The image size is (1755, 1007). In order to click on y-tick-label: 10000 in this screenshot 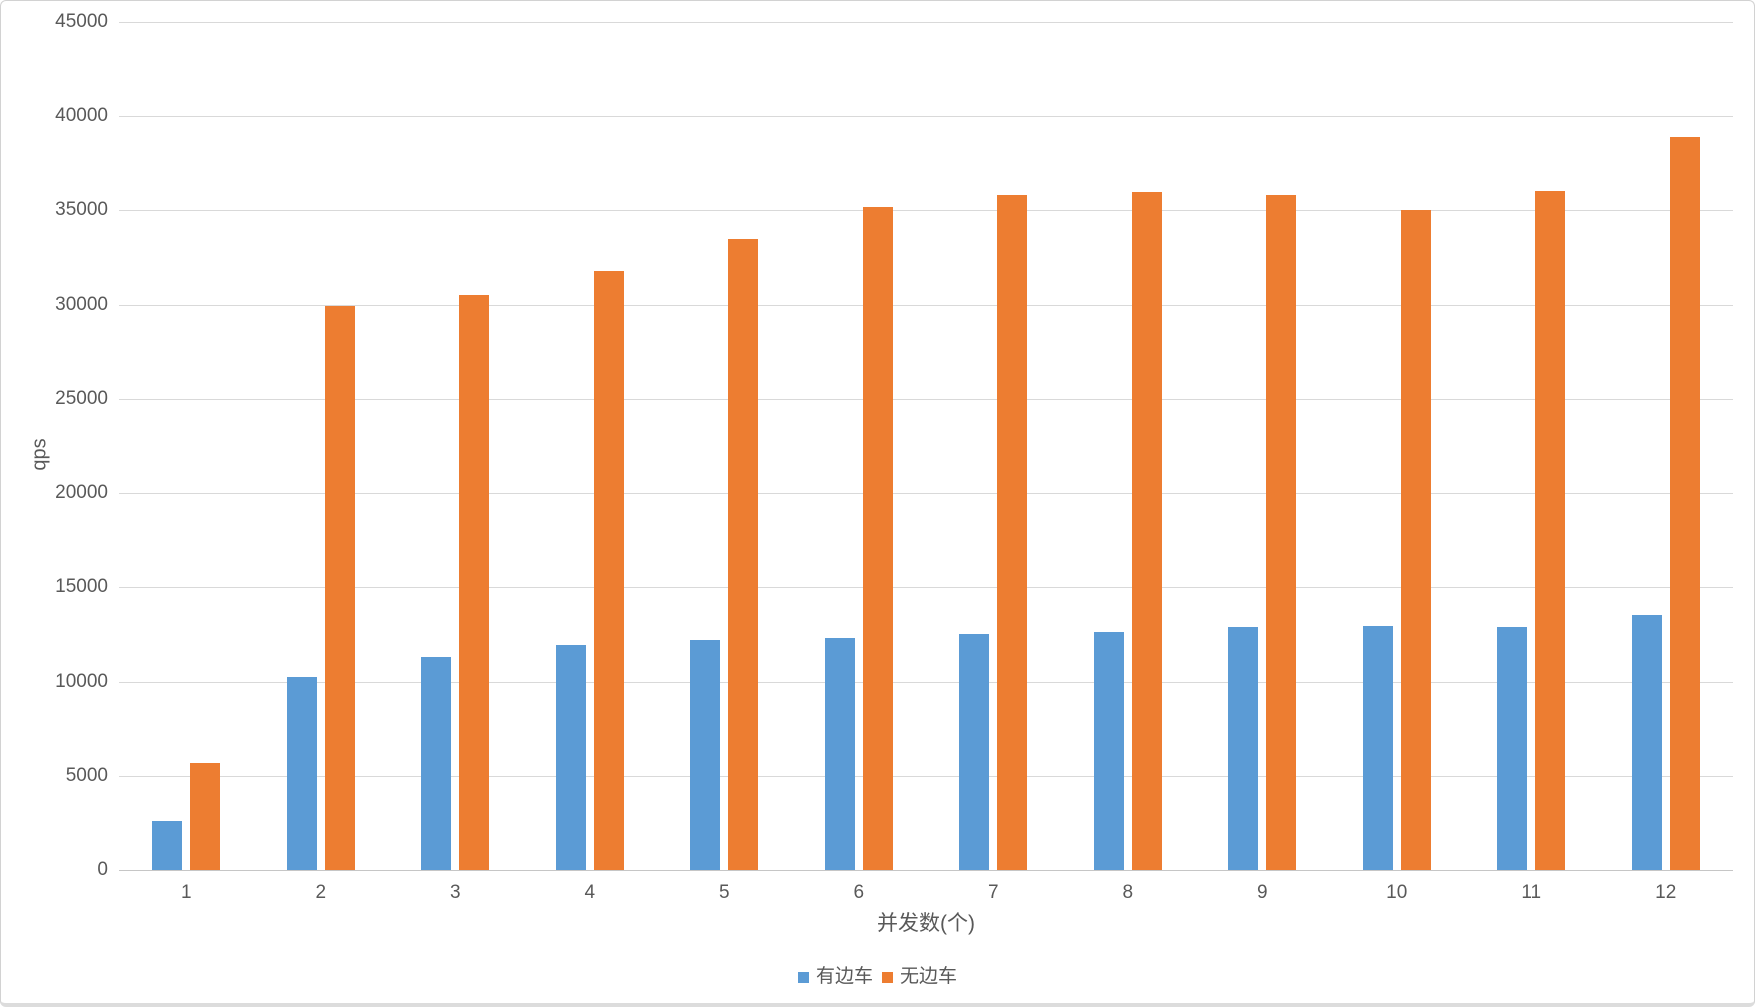, I will do `click(81, 681)`.